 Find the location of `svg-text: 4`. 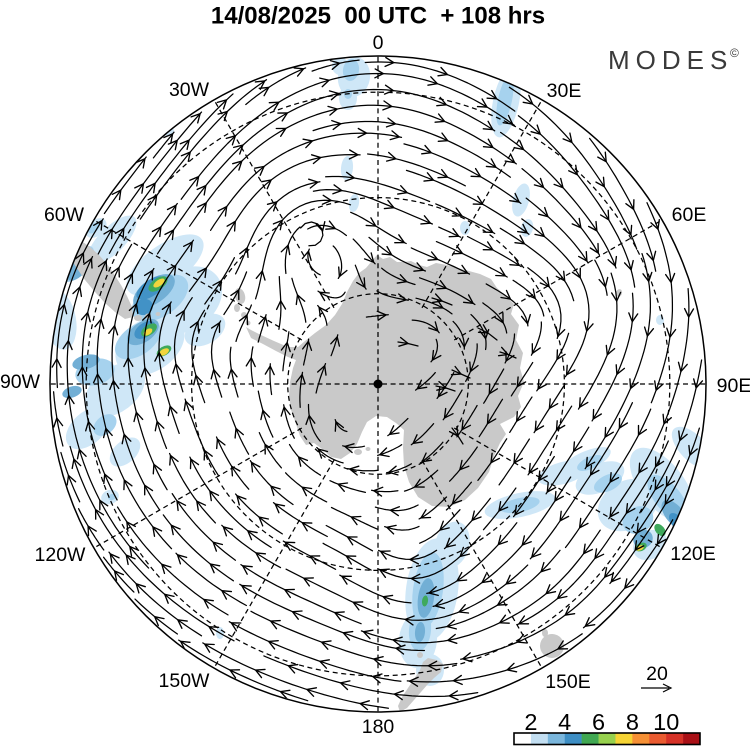

svg-text: 4 is located at coordinates (564, 722).